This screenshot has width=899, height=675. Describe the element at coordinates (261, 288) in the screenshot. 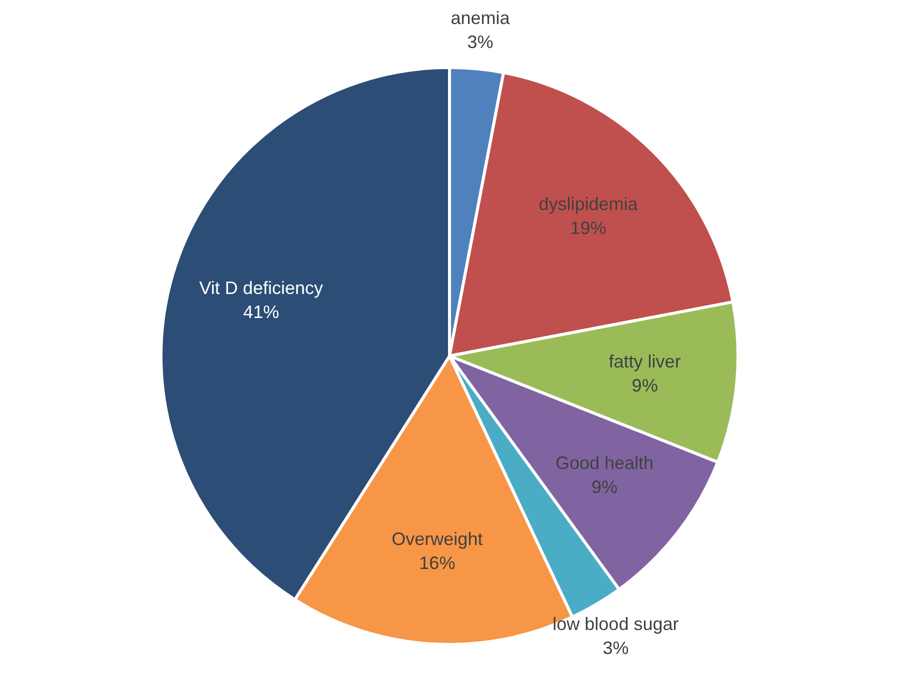

I see `slice-label: Vit D deficiency` at that location.